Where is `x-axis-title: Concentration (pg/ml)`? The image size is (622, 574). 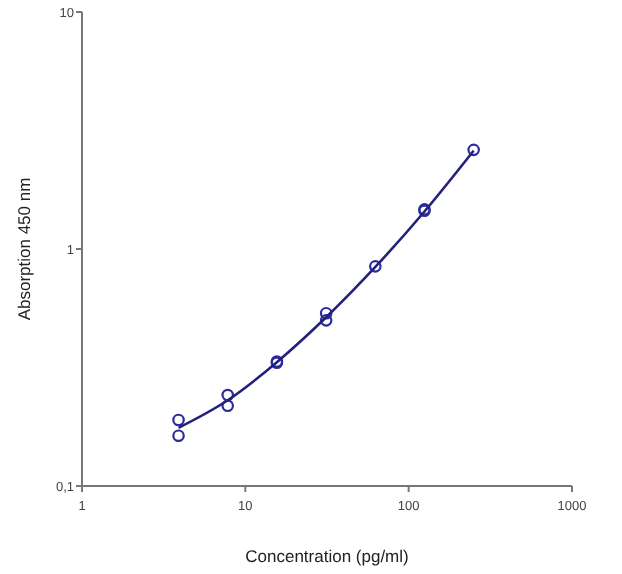
x-axis-title: Concentration (pg/ml) is located at coordinates (327, 556).